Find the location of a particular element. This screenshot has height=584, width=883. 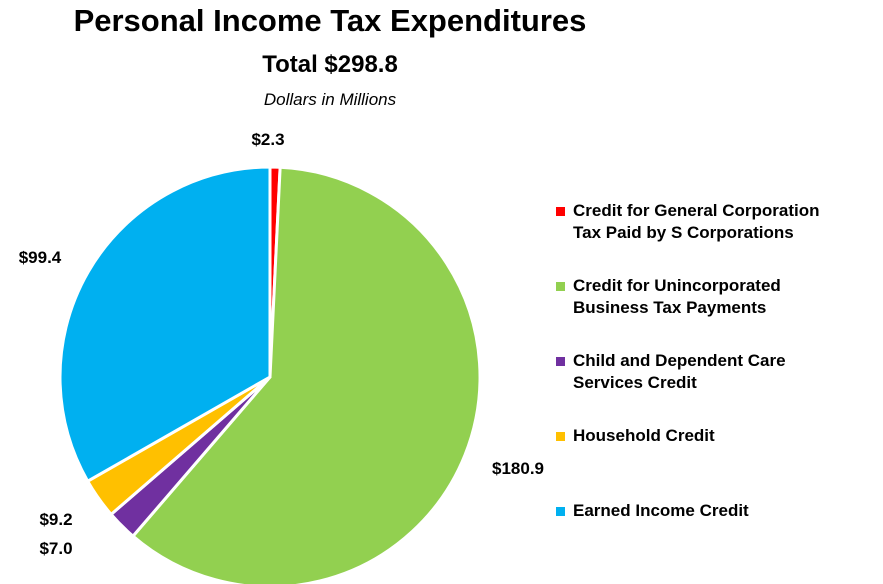

units-note: Dollars in Millions is located at coordinates (330, 99).